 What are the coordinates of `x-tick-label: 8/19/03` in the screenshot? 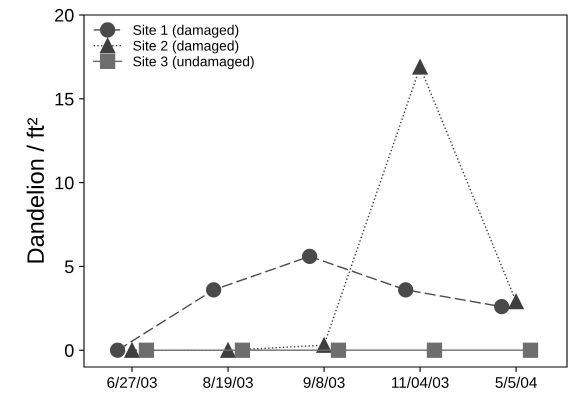 It's located at (228, 382).